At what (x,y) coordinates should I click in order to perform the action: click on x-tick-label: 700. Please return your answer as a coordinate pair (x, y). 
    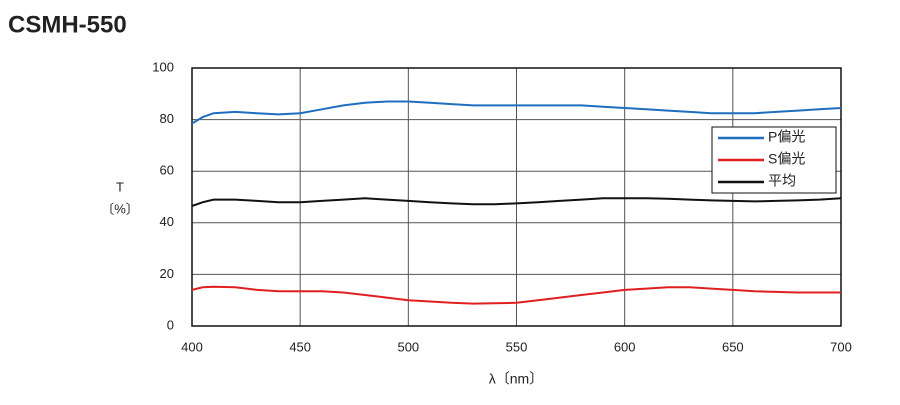
    Looking at the image, I should click on (841, 346).